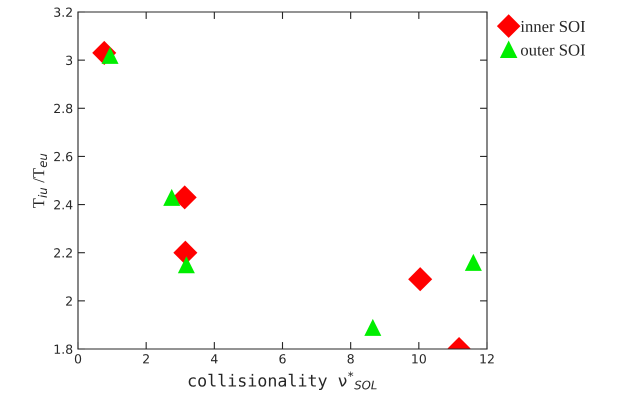 The width and height of the screenshot is (618, 411). What do you see at coordinates (63, 253) in the screenshot?
I see `y-tick-label: 2.2` at bounding box center [63, 253].